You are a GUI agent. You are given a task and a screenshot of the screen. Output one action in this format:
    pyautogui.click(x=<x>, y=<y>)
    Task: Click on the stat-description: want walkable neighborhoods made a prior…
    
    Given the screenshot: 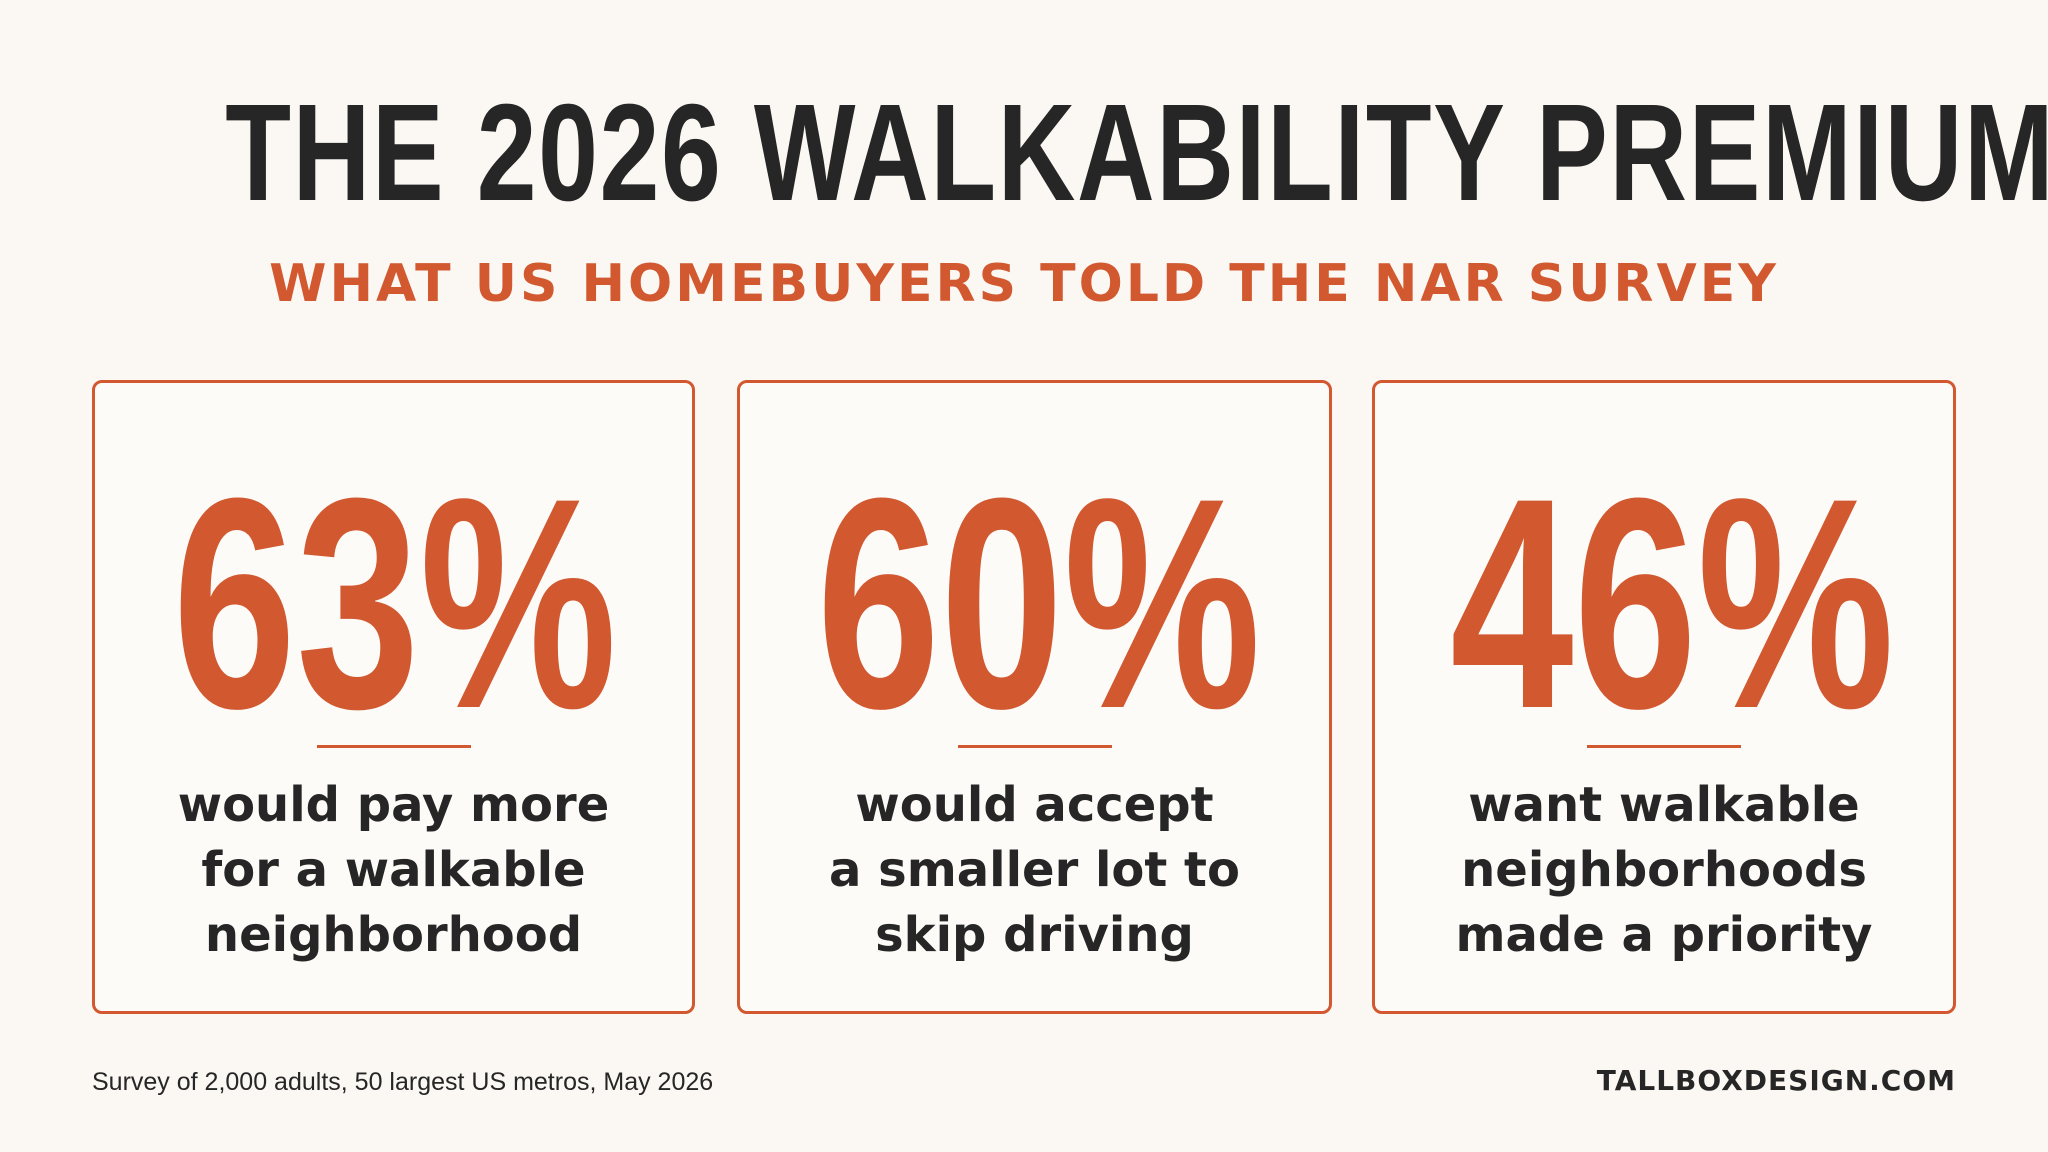 What is the action you would take?
    pyautogui.click(x=1664, y=870)
    